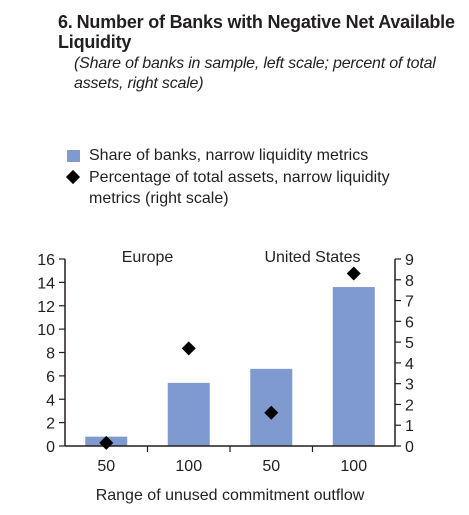 This screenshot has width=469, height=515. What do you see at coordinates (65, 22) in the screenshot?
I see `title-number: 6.` at bounding box center [65, 22].